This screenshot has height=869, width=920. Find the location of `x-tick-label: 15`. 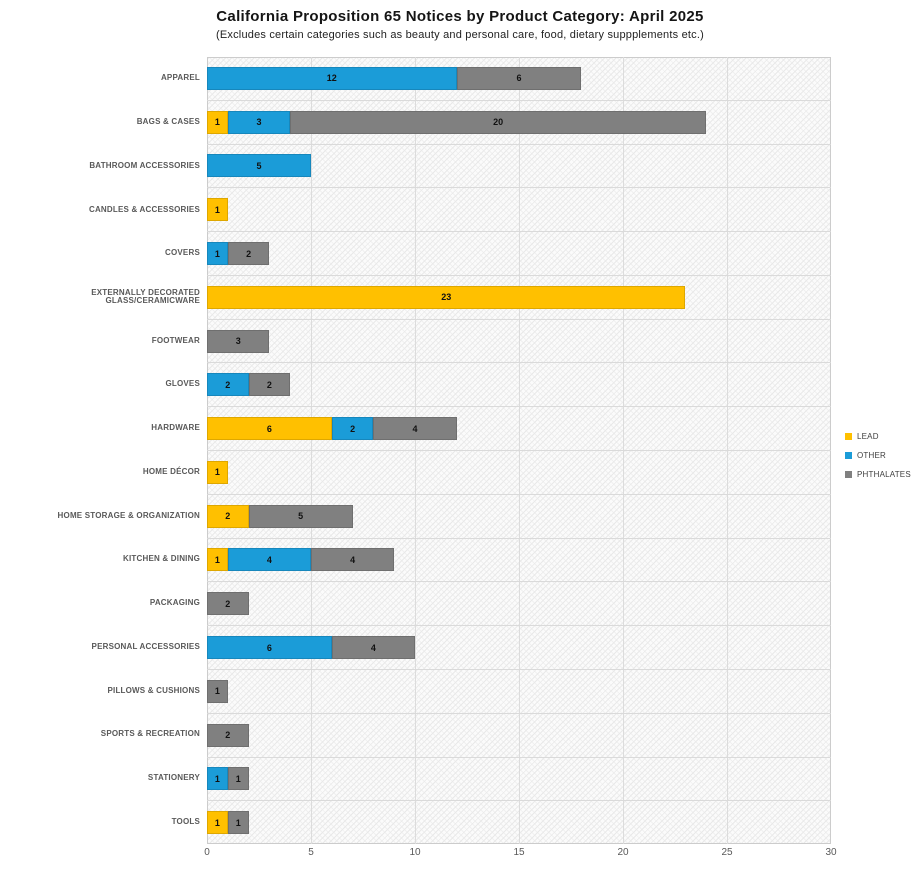

x-tick-label: 15 is located at coordinates (519, 852).